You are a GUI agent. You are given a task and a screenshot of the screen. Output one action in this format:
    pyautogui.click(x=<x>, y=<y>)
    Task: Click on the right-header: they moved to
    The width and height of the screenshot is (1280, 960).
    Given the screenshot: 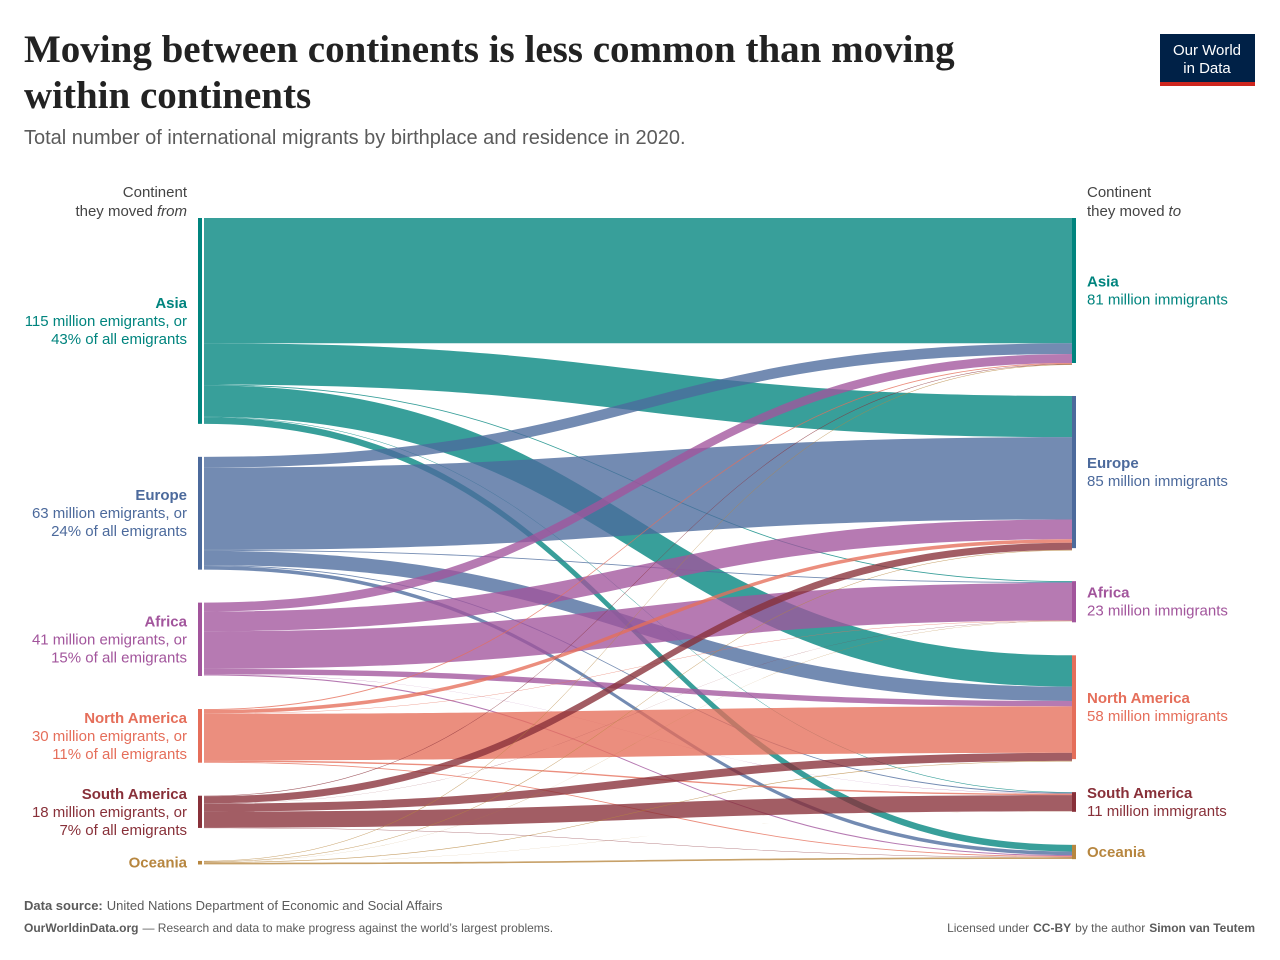 What is the action you would take?
    pyautogui.click(x=1134, y=211)
    